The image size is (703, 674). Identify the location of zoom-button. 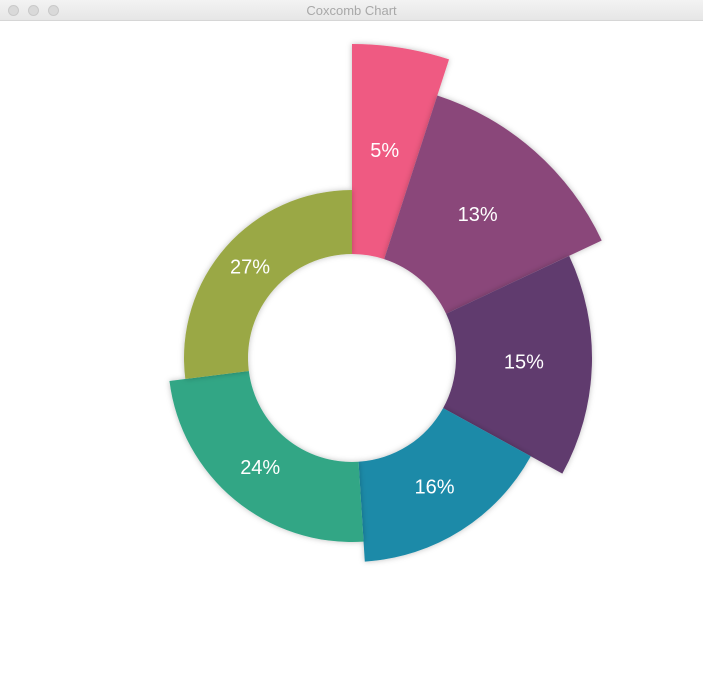
(53, 10).